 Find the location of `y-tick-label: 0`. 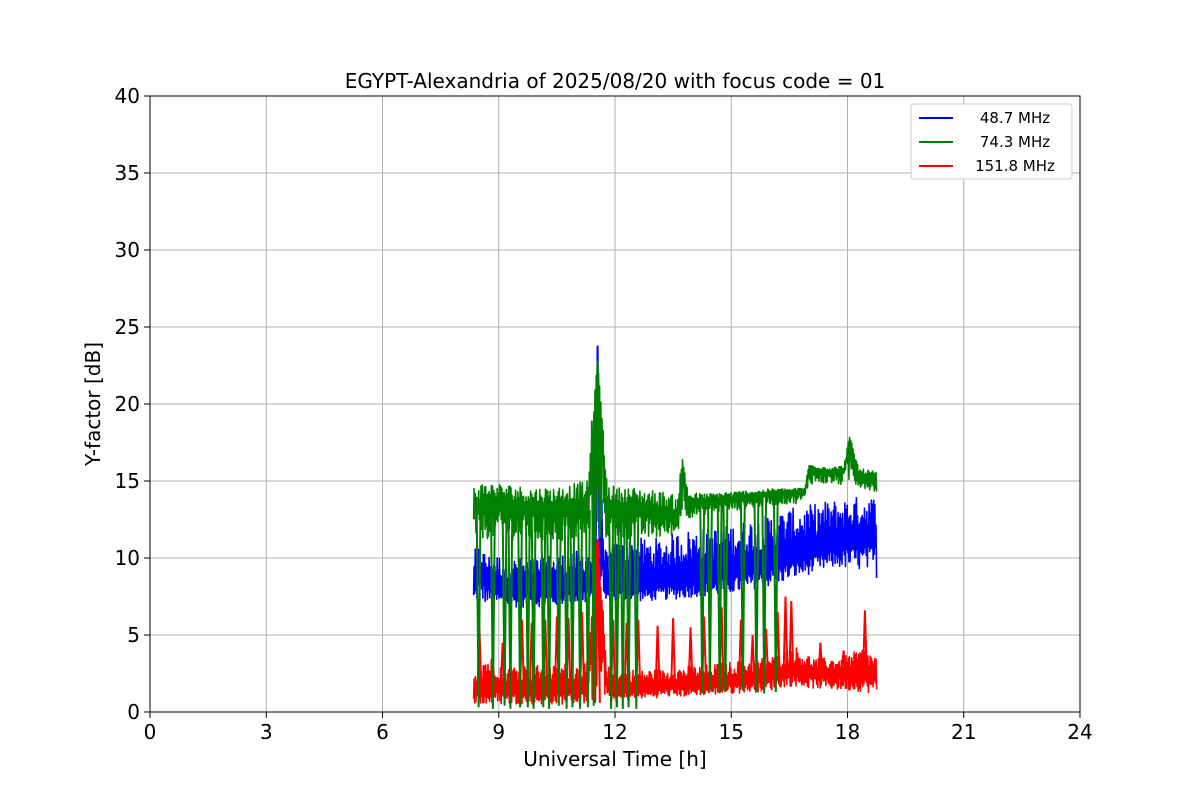

y-tick-label: 0 is located at coordinates (133, 712).